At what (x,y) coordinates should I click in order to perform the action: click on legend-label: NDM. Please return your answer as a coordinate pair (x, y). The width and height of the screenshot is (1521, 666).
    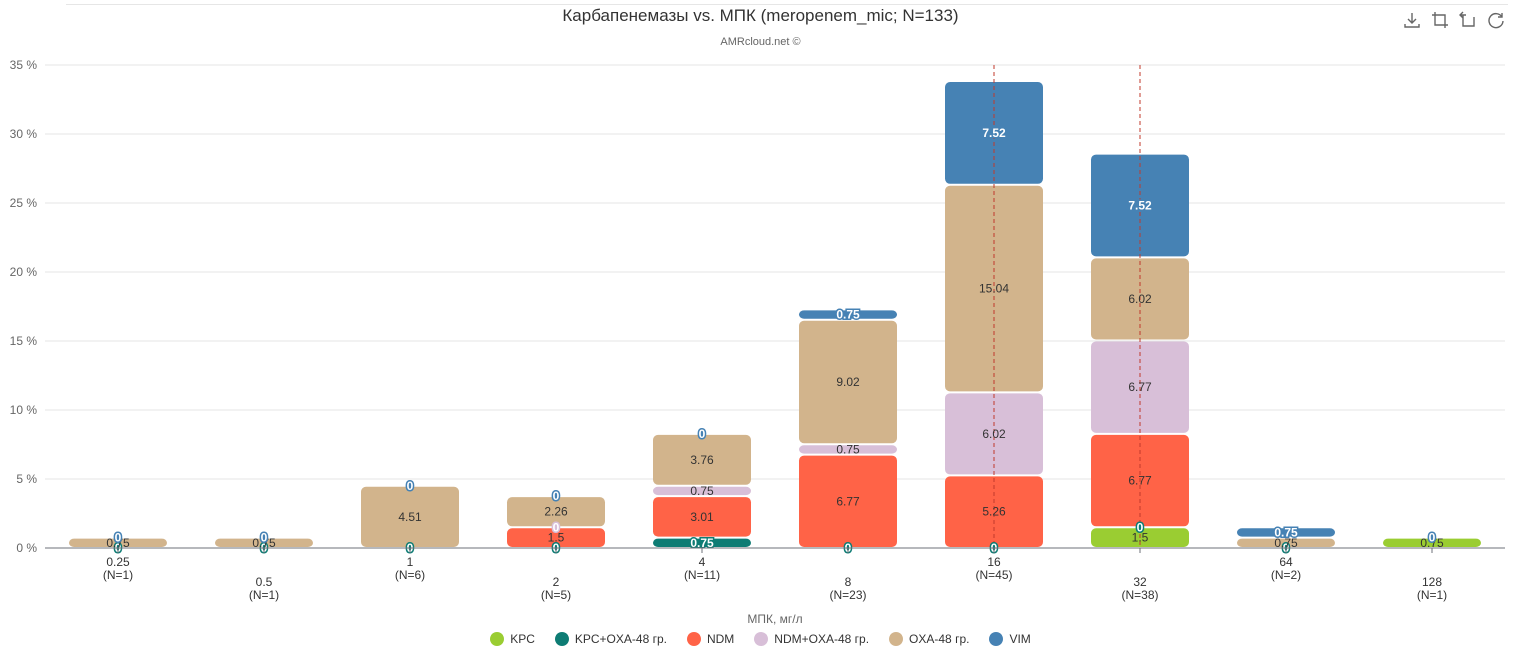
    Looking at the image, I should click on (720, 639).